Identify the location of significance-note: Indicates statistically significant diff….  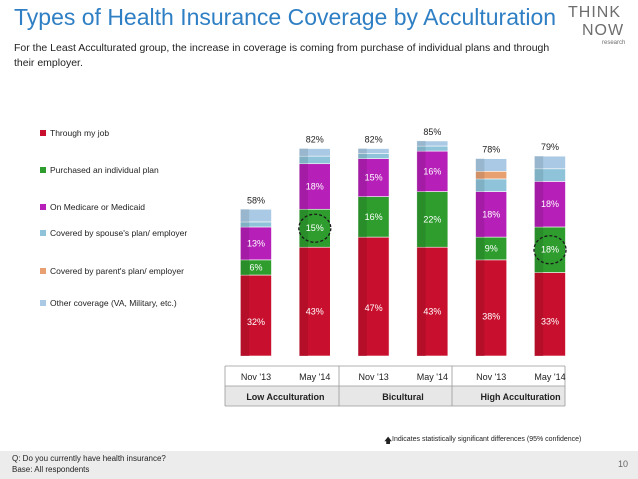
(487, 439).